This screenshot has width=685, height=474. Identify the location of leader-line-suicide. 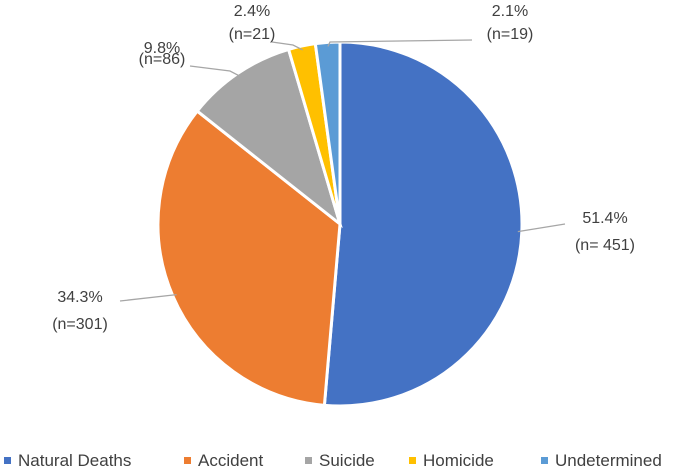
(215, 71).